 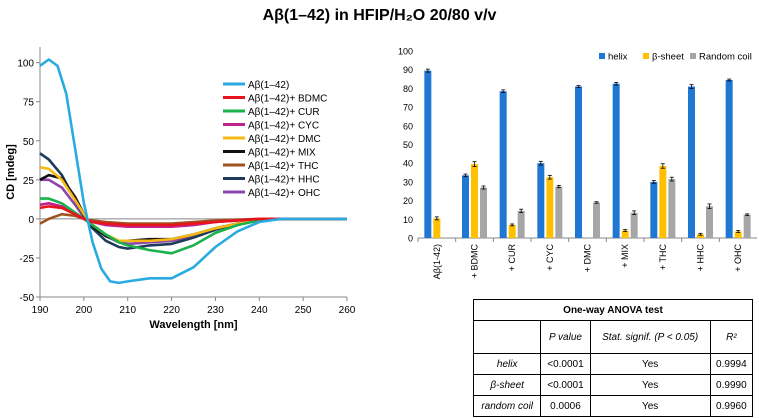 I want to click on legend-label: Aβ(1–42)+ HHC, so click(x=284, y=180).